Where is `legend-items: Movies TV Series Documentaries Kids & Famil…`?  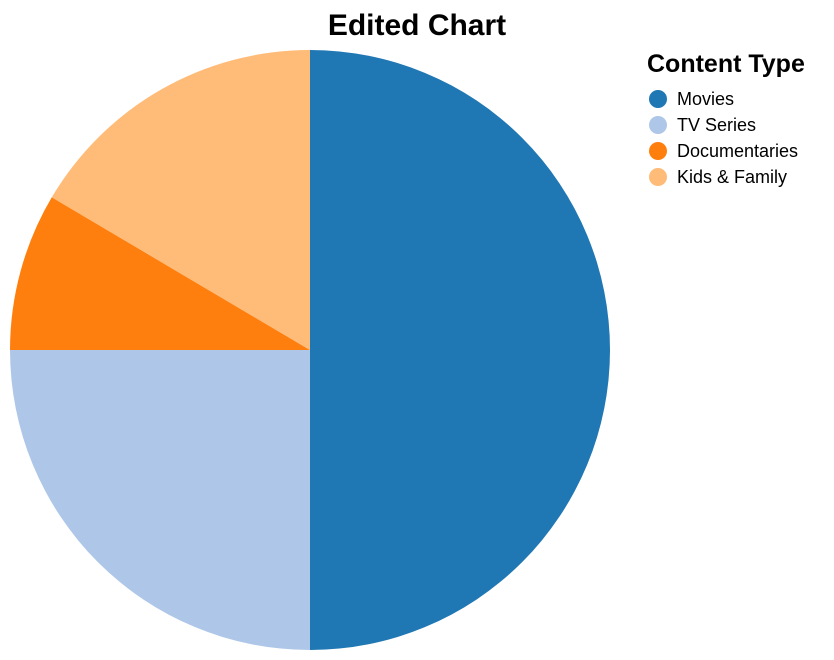
legend-items: Movies TV Series Documentaries Kids & Famil… is located at coordinates (723, 138).